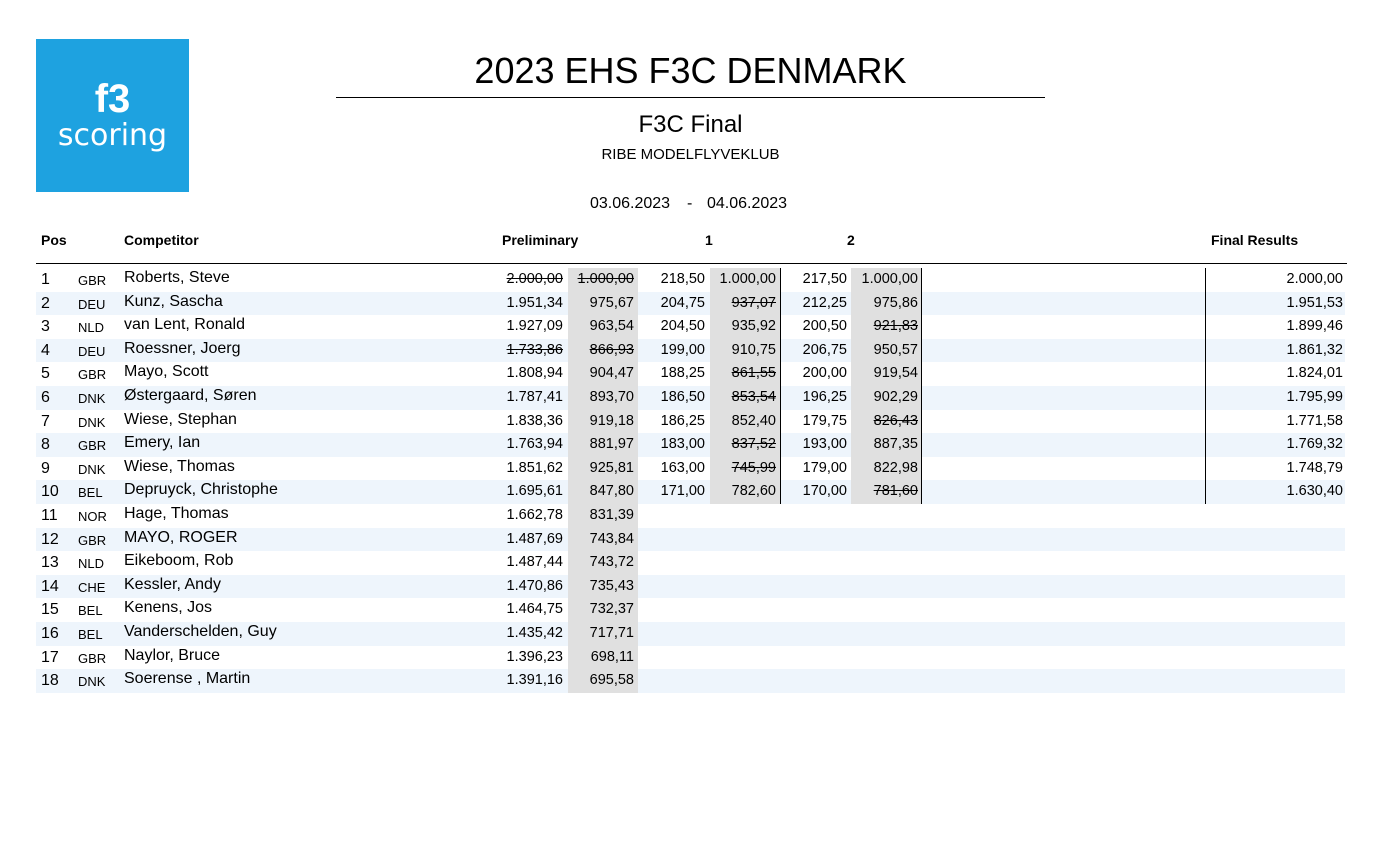  What do you see at coordinates (753, 491) in the screenshot?
I see `score: 782,60` at bounding box center [753, 491].